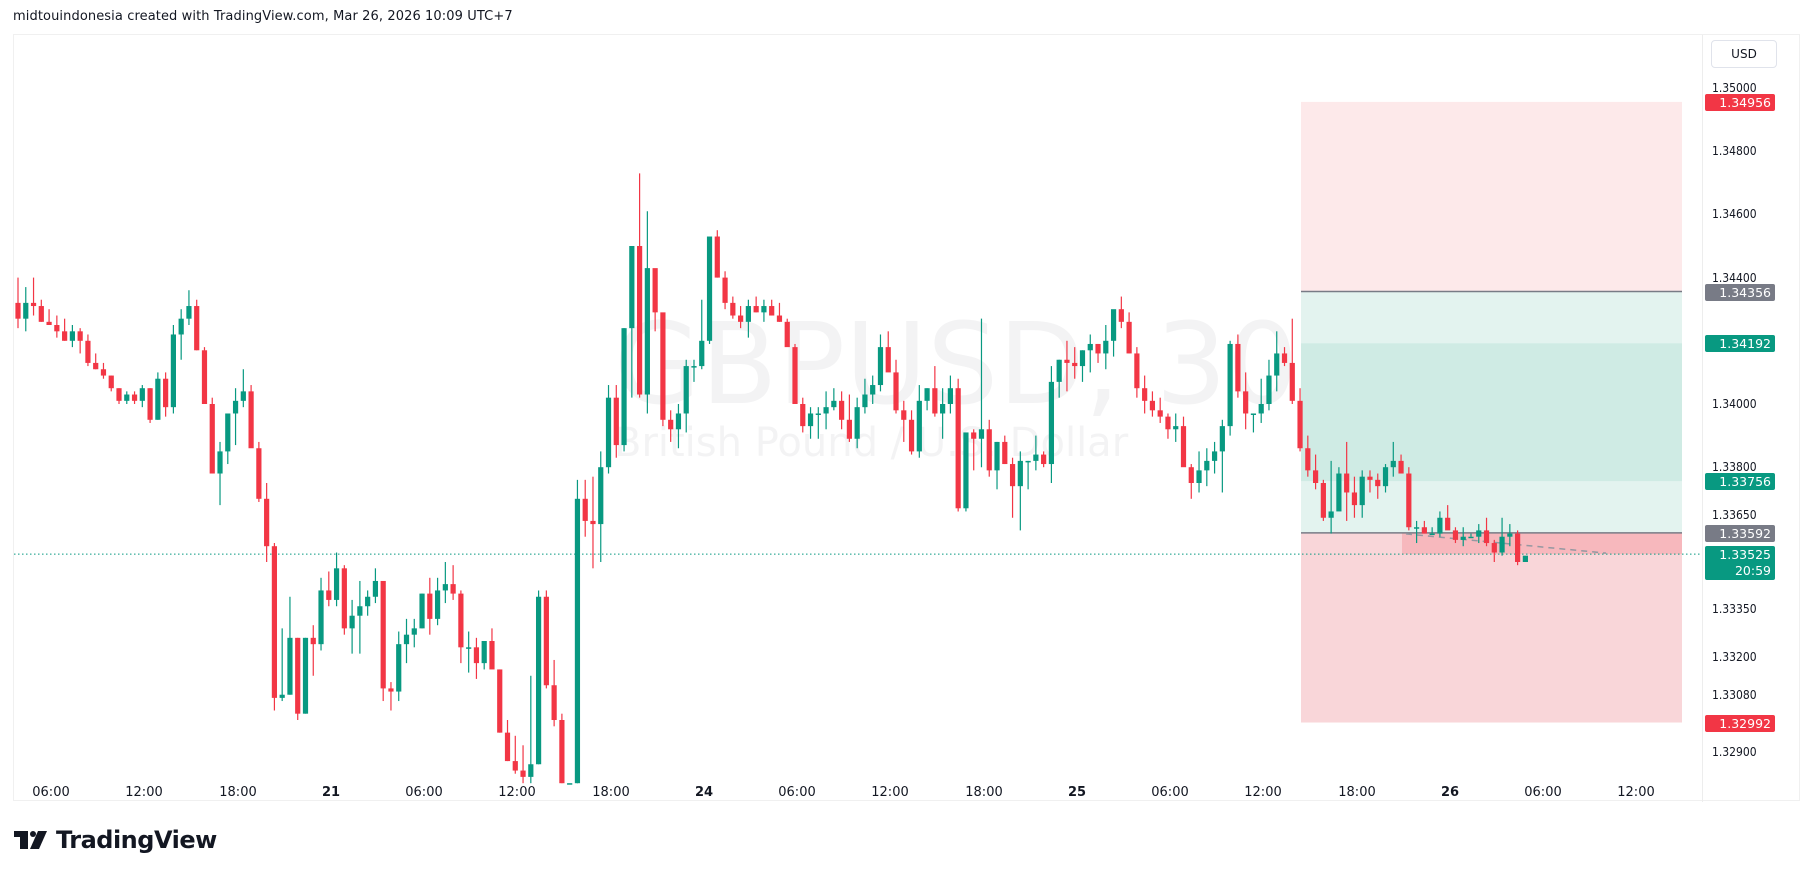  I want to click on last-price-label: 1.33525 20:59, so click(1740, 563).